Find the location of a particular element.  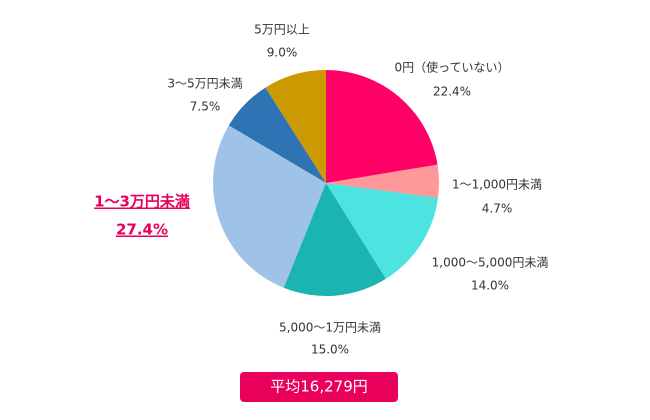

annotation: 平均16,279円 is located at coordinates (319, 387).